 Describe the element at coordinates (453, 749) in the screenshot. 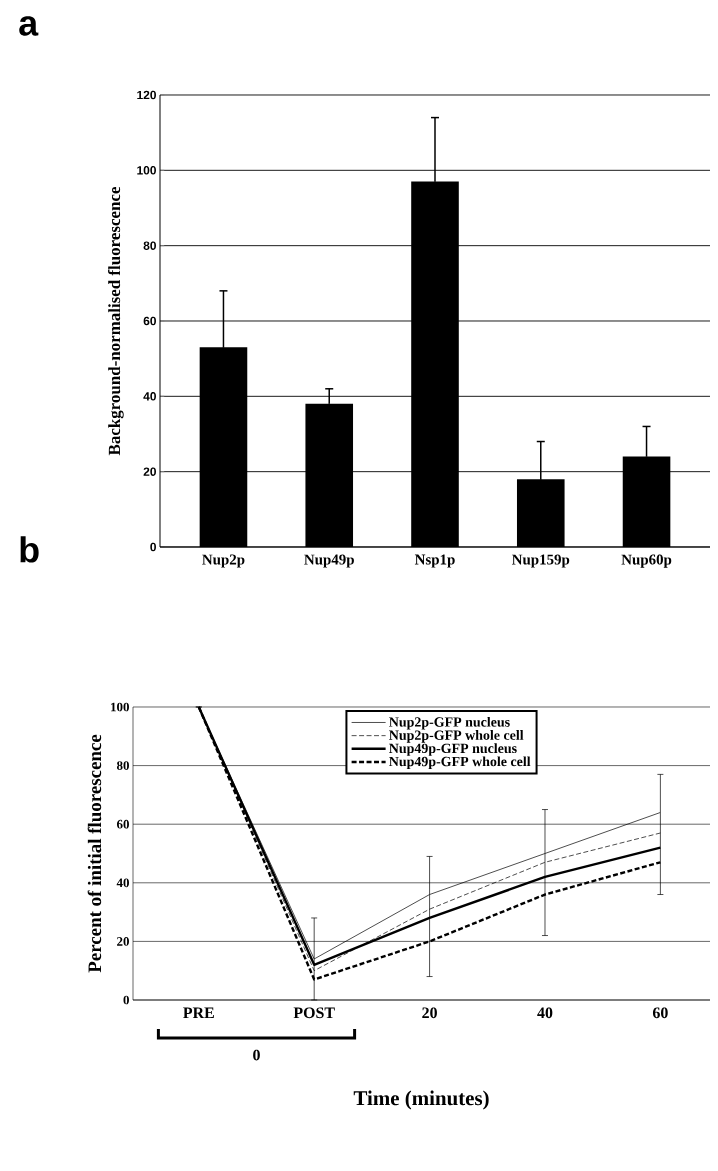

I see `legend-label: Nup49p-GFP nucleus` at that location.